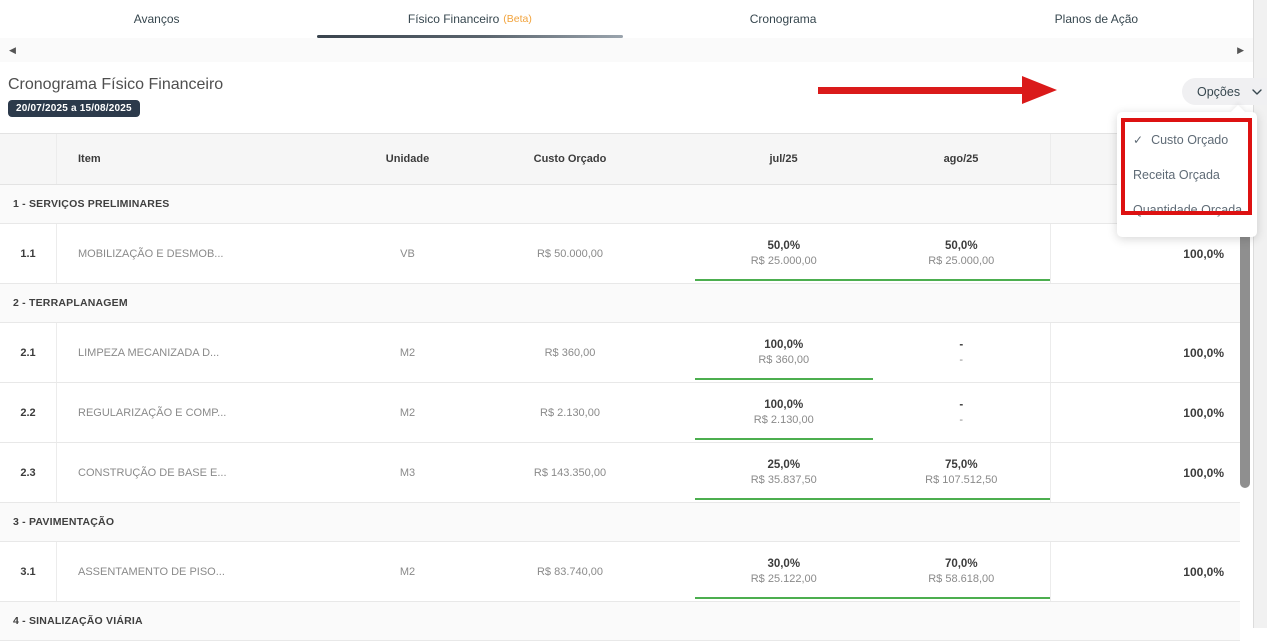  I want to click on tab-planos-de-acao: Planos de Ação, so click(1096, 19).